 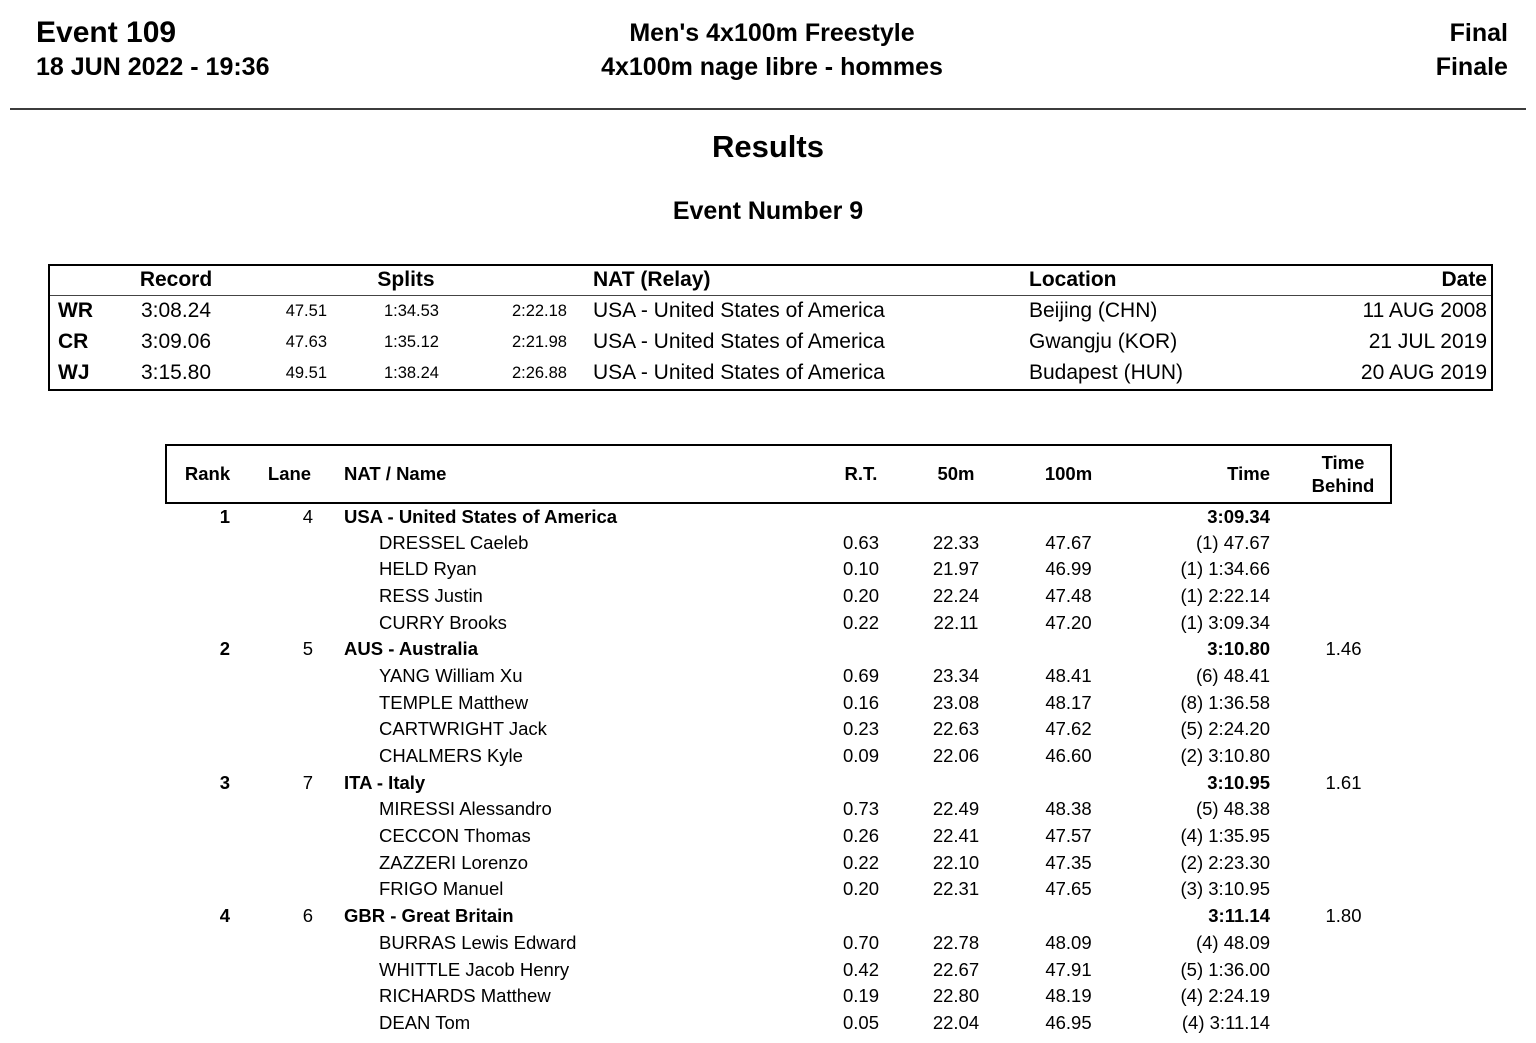 What do you see at coordinates (443, 622) in the screenshot?
I see `swimmer-name: CURRY Brooks` at bounding box center [443, 622].